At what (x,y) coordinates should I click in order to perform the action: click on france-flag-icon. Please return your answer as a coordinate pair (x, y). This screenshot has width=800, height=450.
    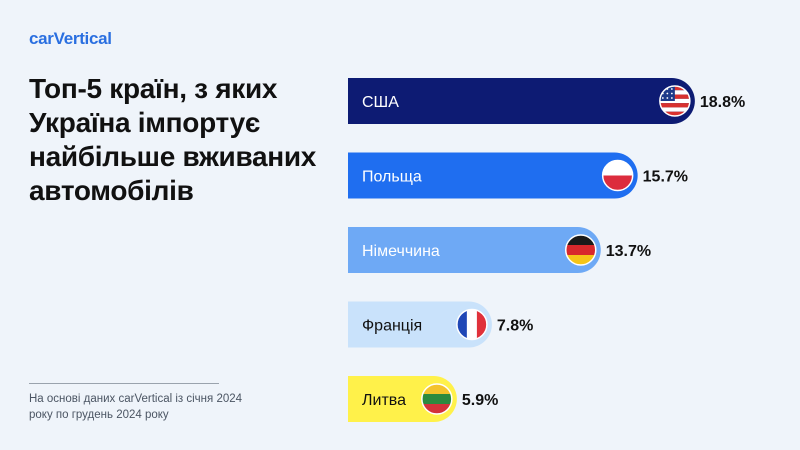
    Looking at the image, I should click on (472, 324).